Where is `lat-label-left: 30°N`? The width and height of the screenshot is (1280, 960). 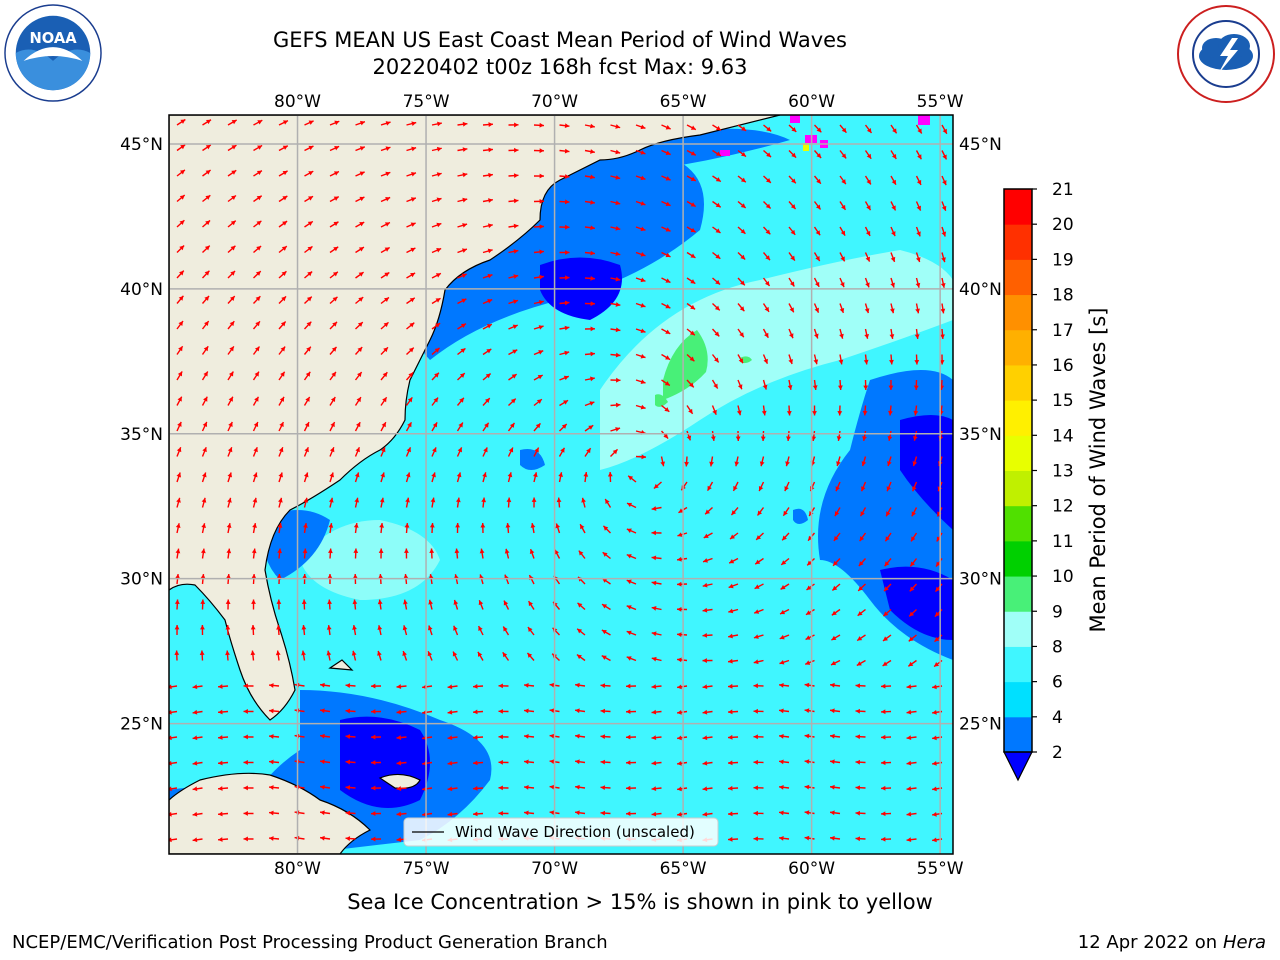
lat-label-left: 30°N is located at coordinates (141, 580).